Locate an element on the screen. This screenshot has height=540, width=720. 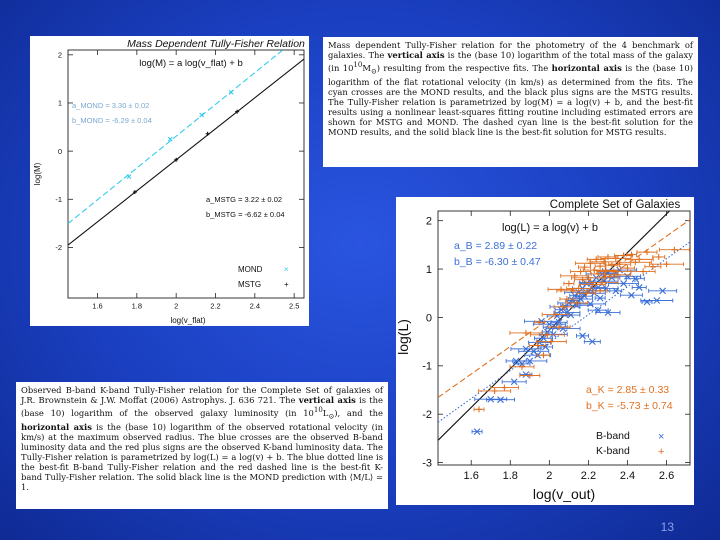
caption-text: M is located at coordinates (366, 67).